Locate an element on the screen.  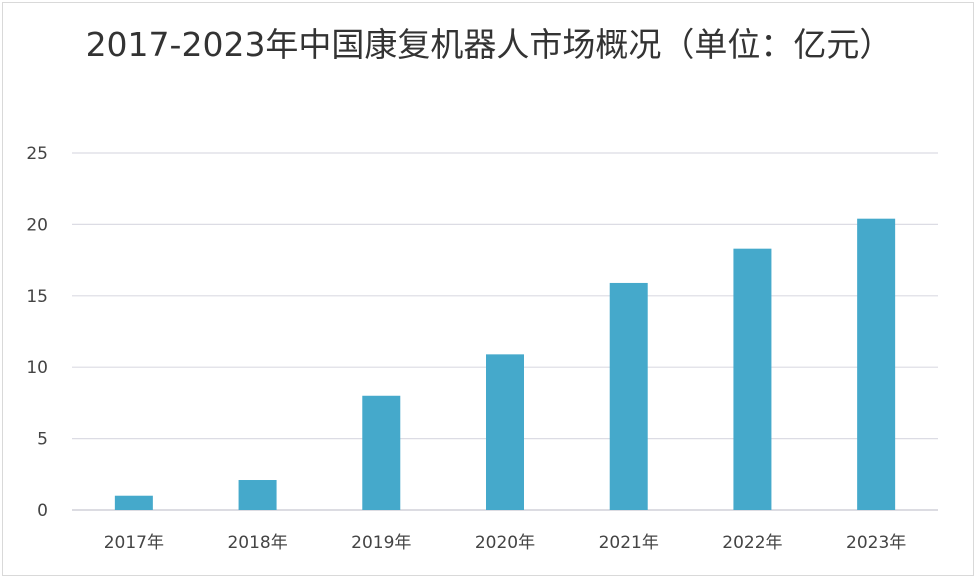
bar-2020年 is located at coordinates (505, 432).